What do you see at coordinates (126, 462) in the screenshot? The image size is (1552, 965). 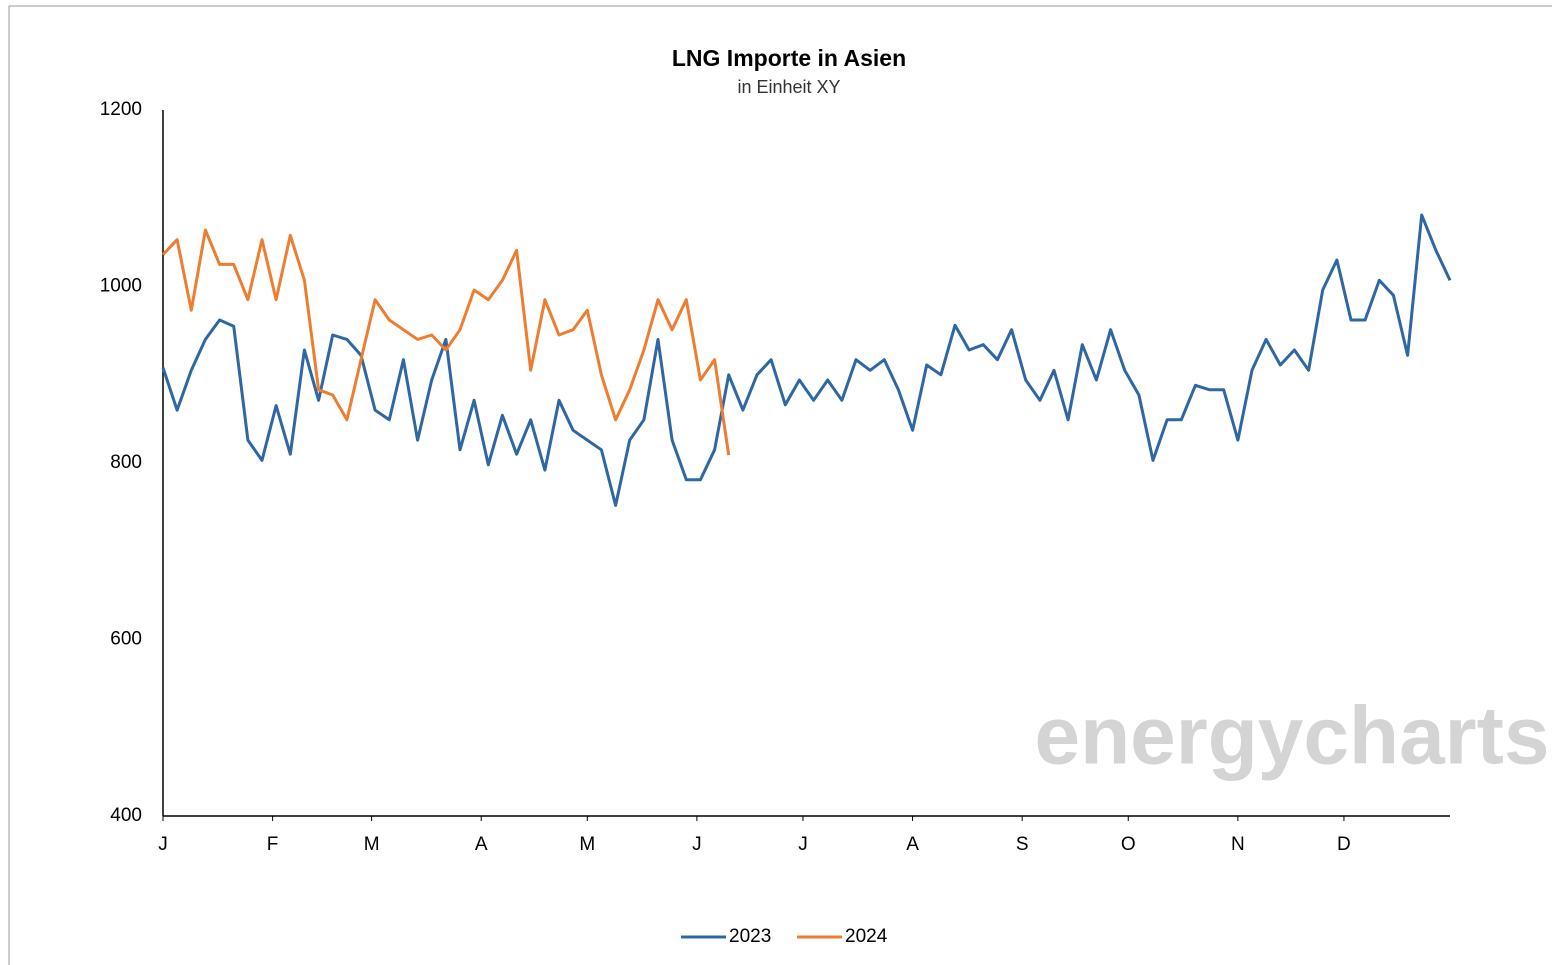 I see `y-tick-label: 800` at bounding box center [126, 462].